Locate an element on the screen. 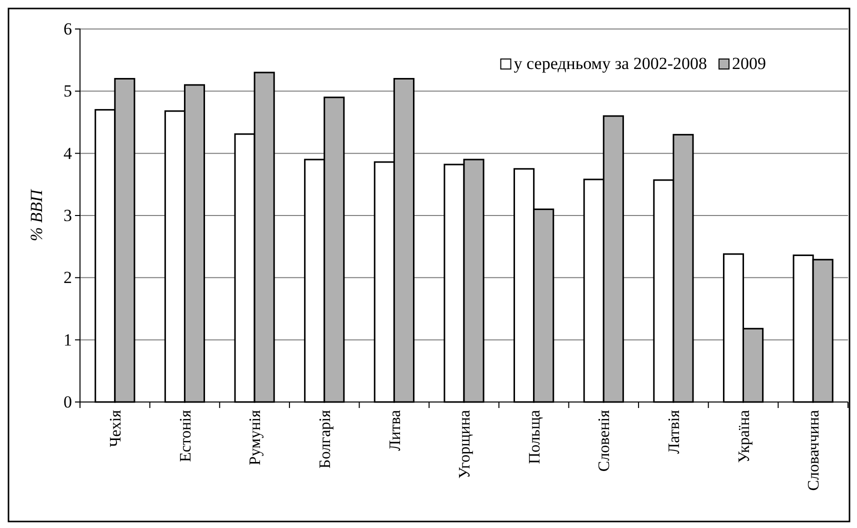  y-tick-label: 6 is located at coordinates (68, 28).